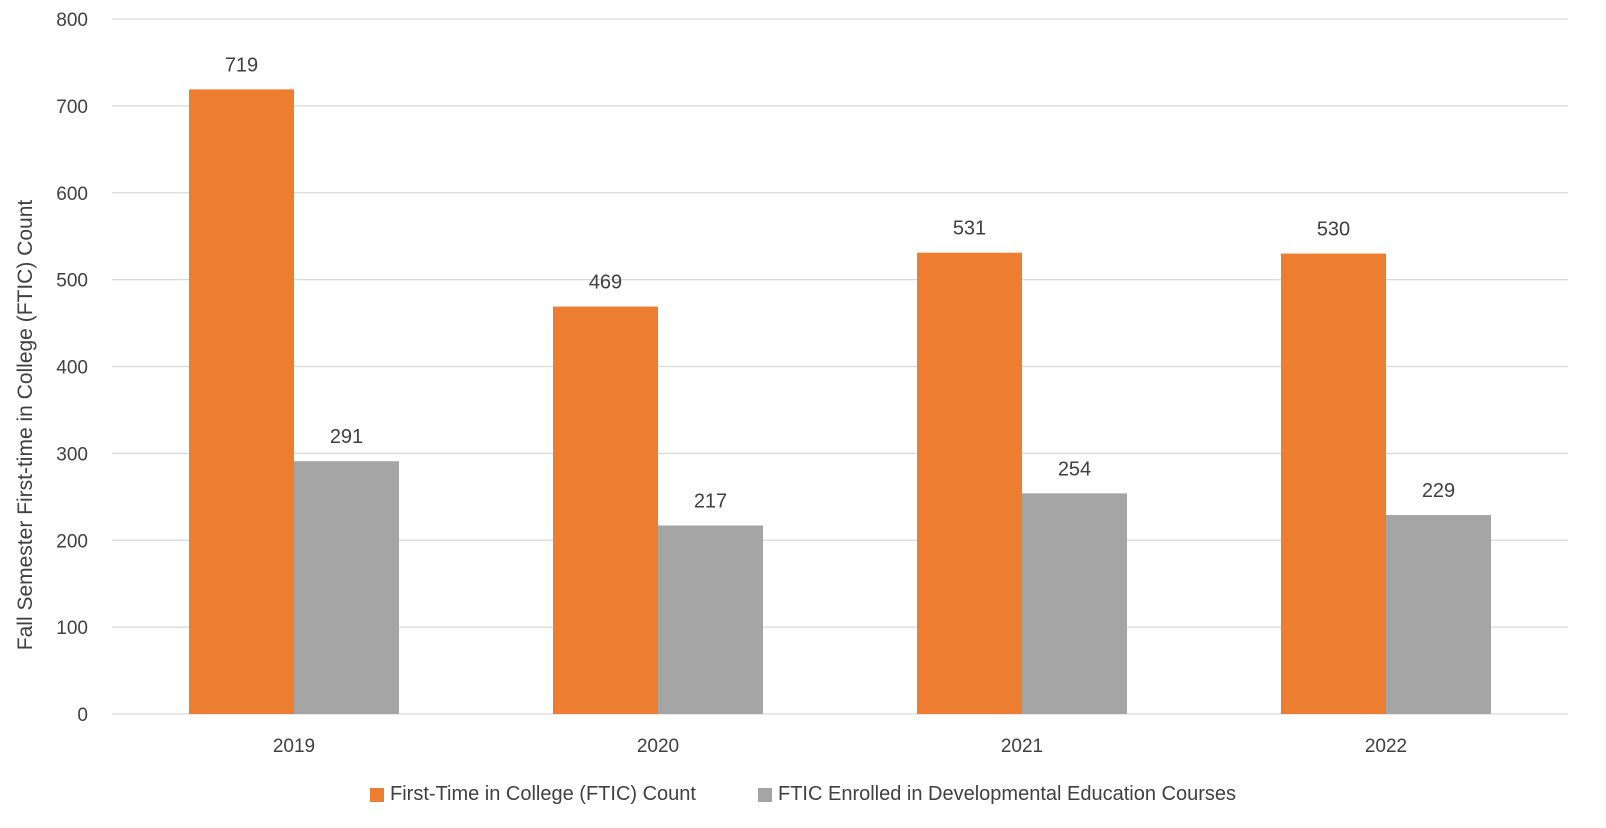 The width and height of the screenshot is (1606, 828). What do you see at coordinates (1333, 230) in the screenshot?
I see `data-label: 530` at bounding box center [1333, 230].